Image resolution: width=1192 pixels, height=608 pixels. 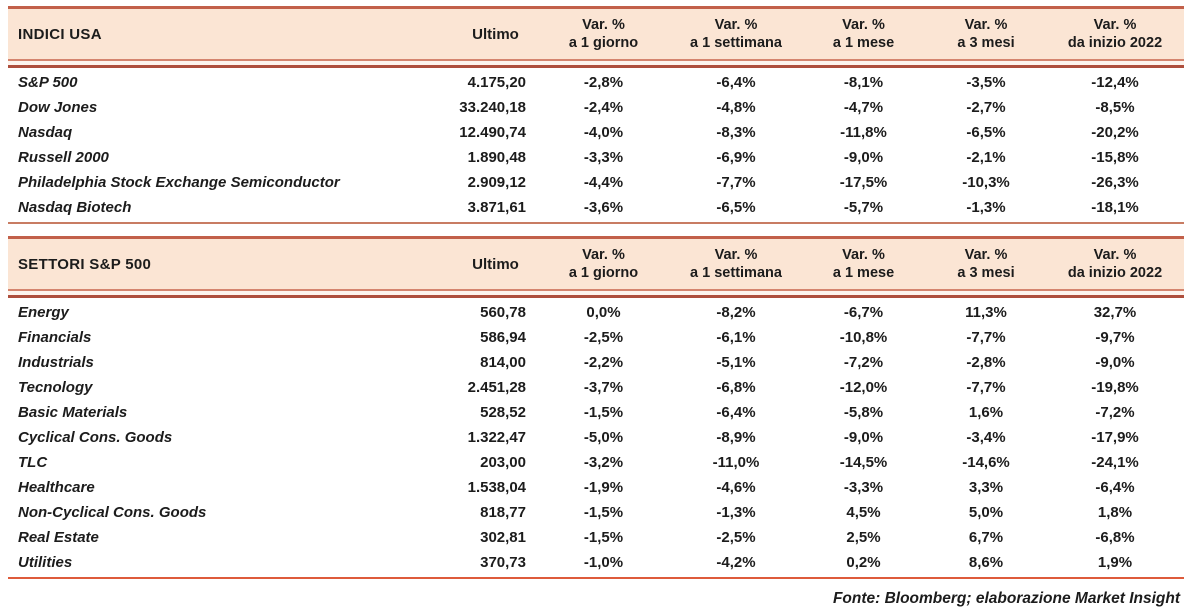 What do you see at coordinates (55, 337) in the screenshot?
I see `row-label: Financials` at bounding box center [55, 337].